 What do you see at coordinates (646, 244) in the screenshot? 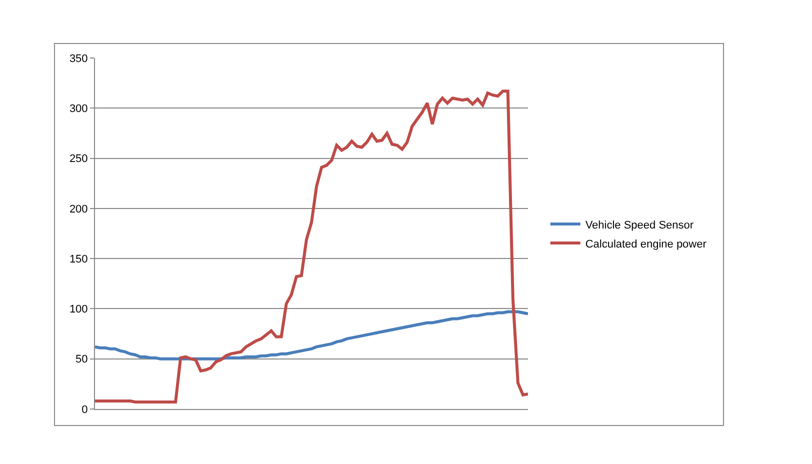
I see `legend-label: Calculated engine power` at bounding box center [646, 244].